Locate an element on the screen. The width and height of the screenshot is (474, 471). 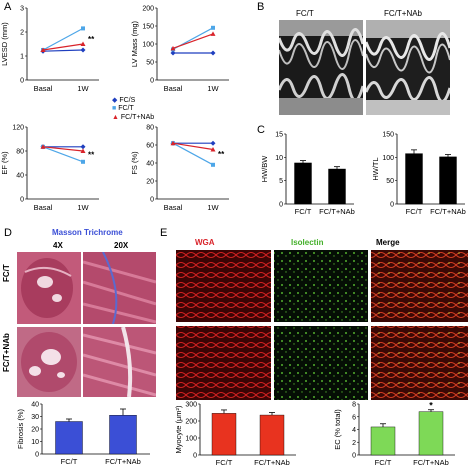
hwtl-y-tick-label: 100 is located at coordinates (388, 158).